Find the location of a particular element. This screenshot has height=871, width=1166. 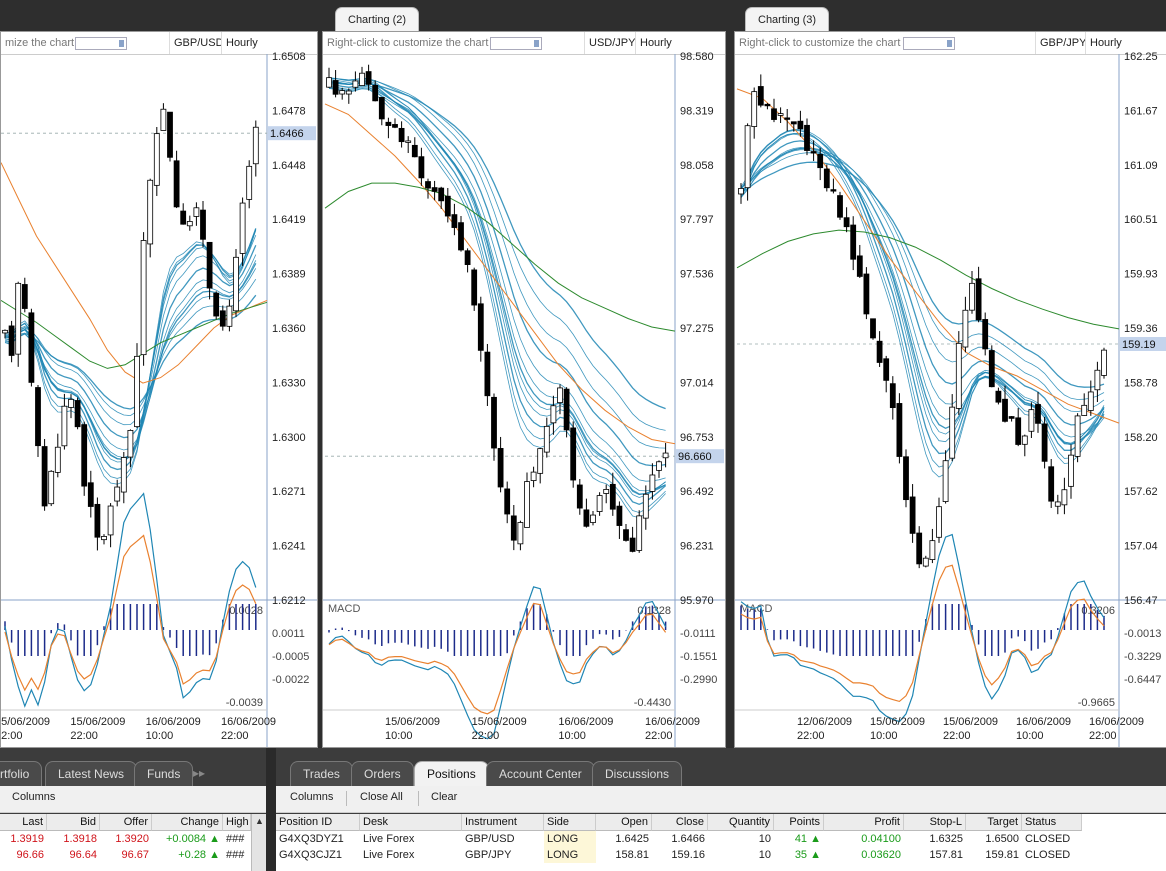

price-tick-label: 98.058 is located at coordinates (697, 166).